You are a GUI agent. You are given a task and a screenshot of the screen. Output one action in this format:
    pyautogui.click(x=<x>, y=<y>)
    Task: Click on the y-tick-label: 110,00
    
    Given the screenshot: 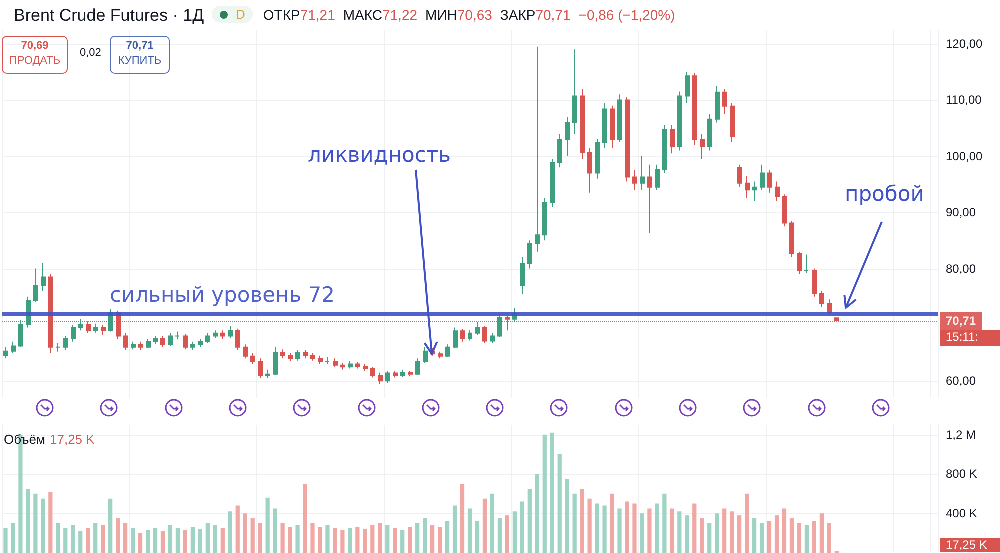 What is the action you would take?
    pyautogui.click(x=964, y=100)
    